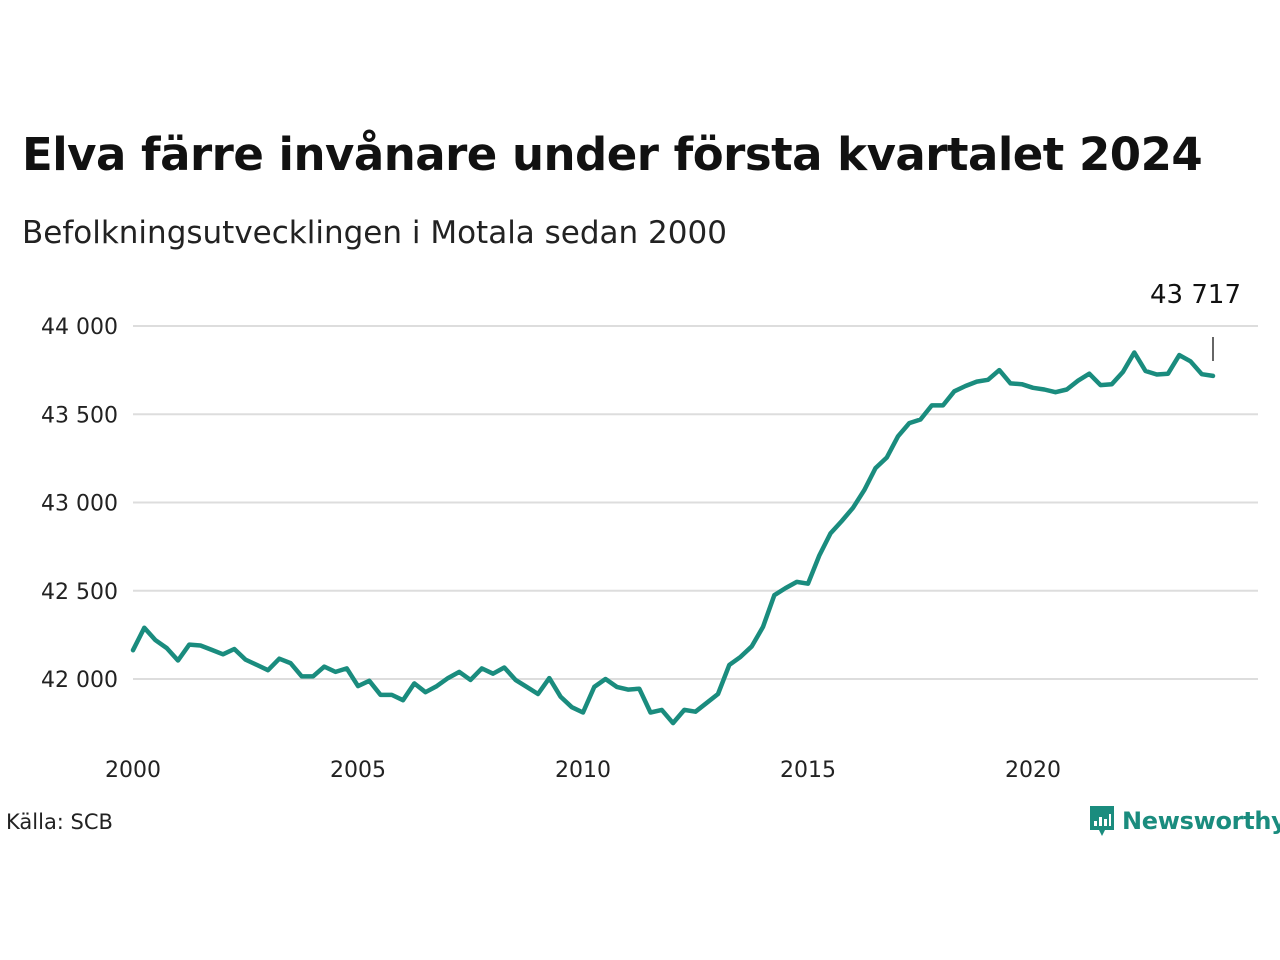  Describe the element at coordinates (79, 327) in the screenshot. I see `y-tick-label: 44 000` at that location.